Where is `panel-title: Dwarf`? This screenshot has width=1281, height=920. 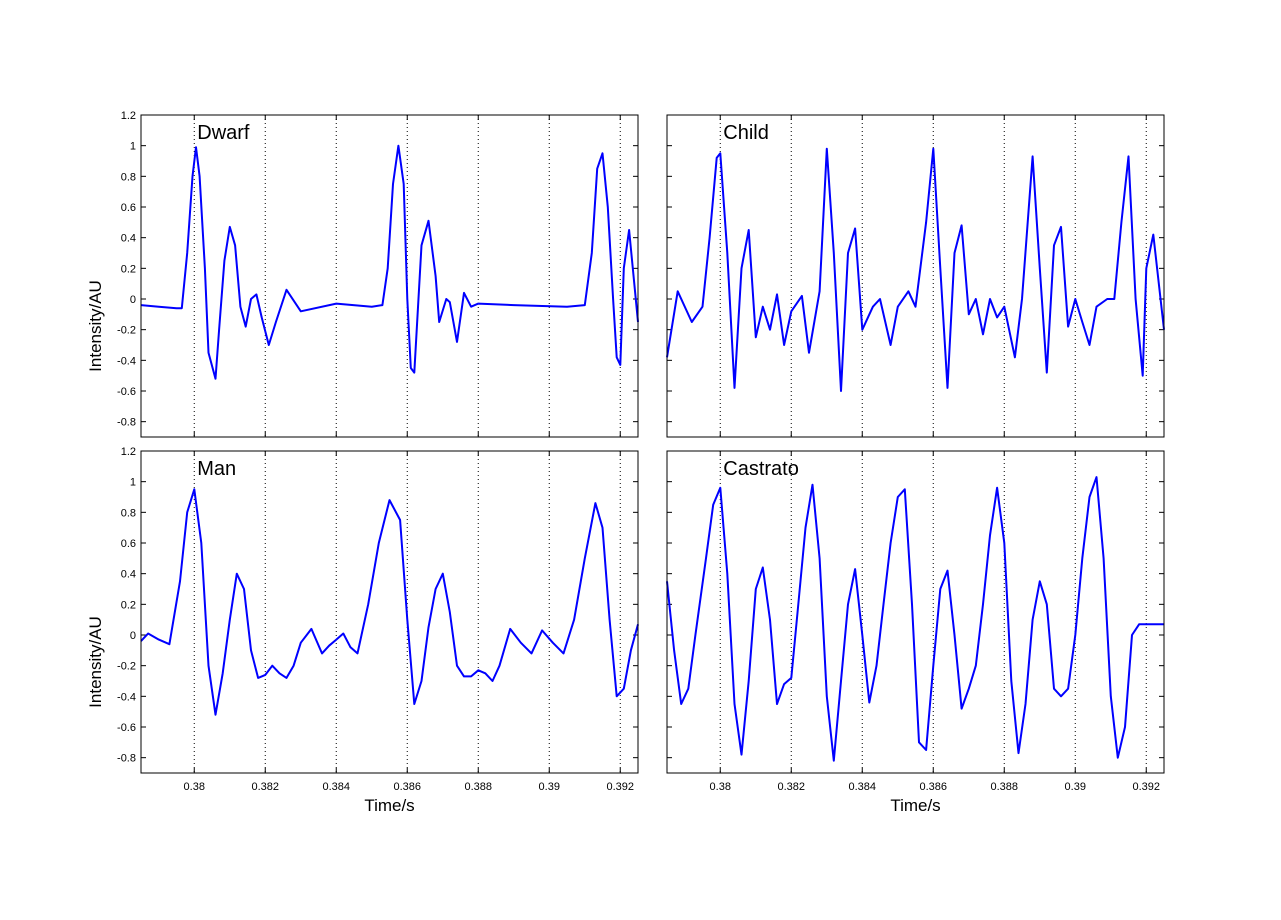 panel-title: Dwarf is located at coordinates (223, 133).